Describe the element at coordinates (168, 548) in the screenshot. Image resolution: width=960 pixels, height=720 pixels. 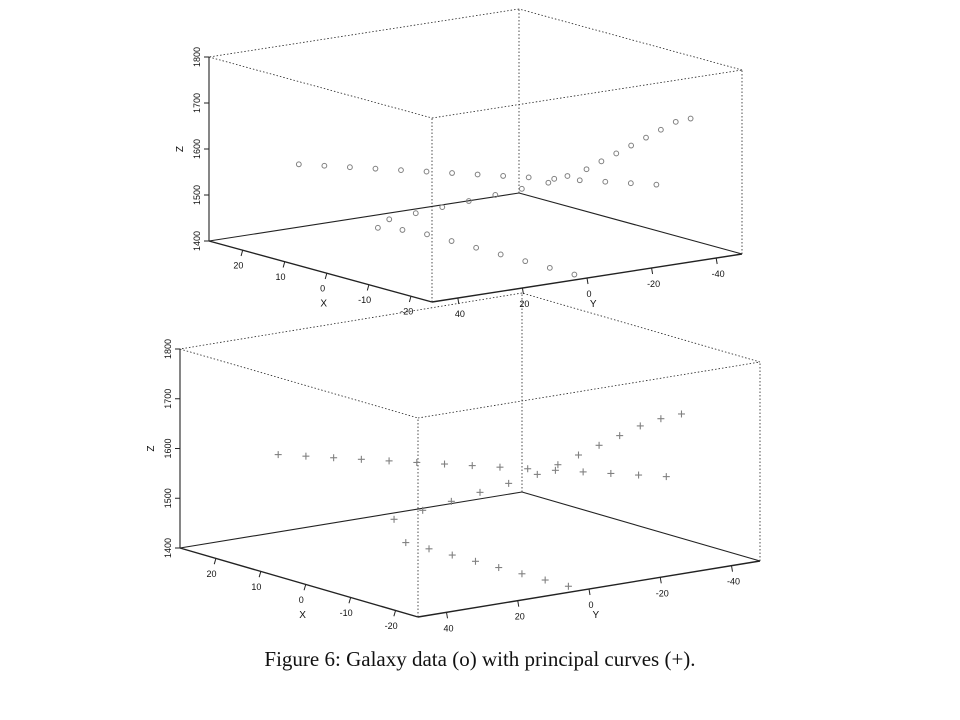
I see `z-tick-label: 1400` at that location.